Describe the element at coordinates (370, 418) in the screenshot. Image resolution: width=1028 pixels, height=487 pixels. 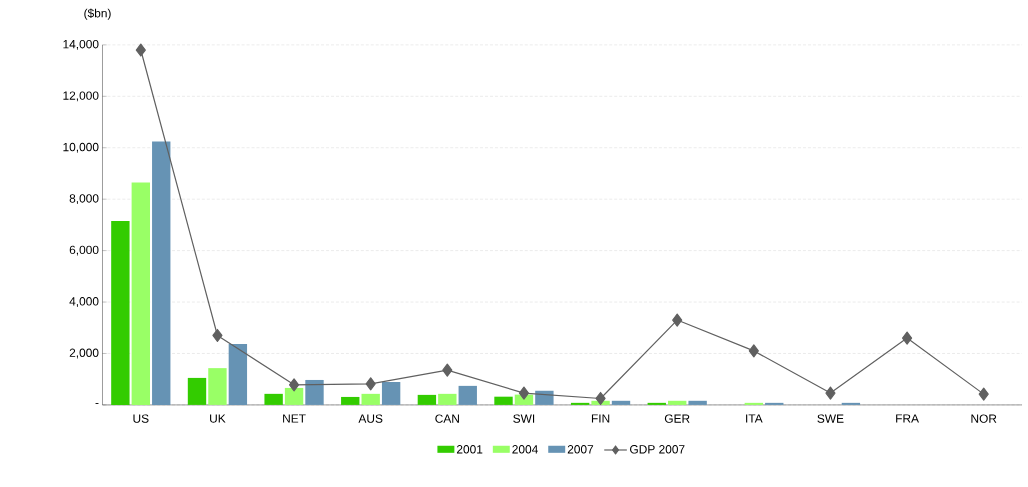
I see `x-tick-label: AUS` at that location.